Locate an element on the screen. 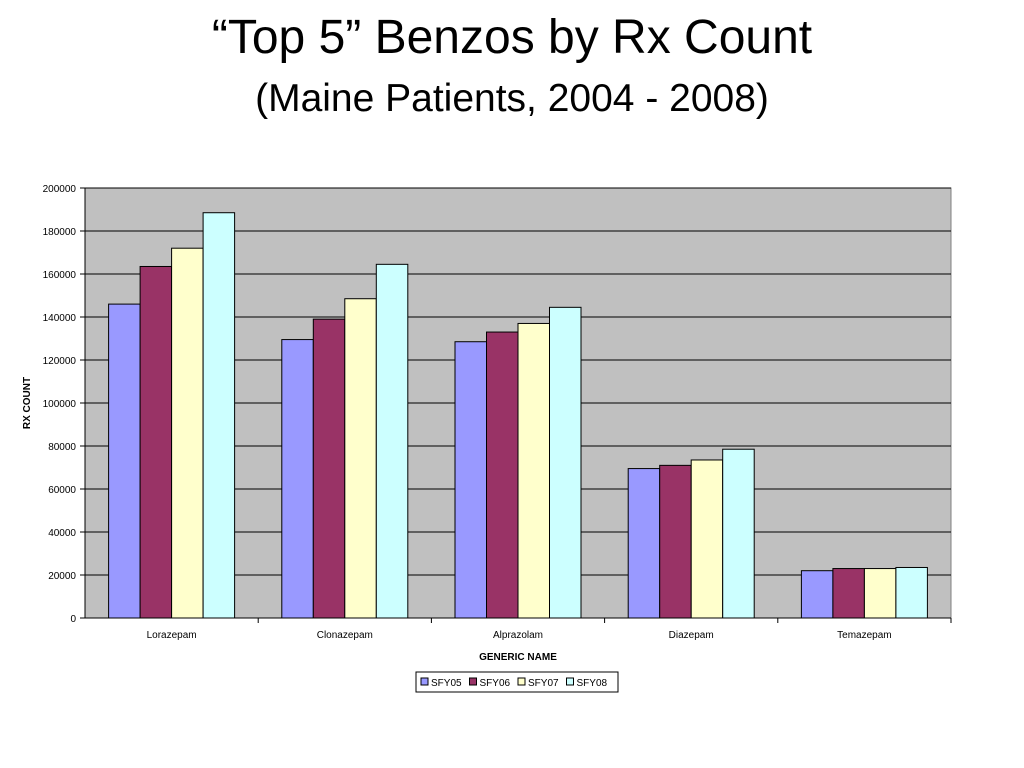  bar-sfy07-lorazepam is located at coordinates (187, 433).